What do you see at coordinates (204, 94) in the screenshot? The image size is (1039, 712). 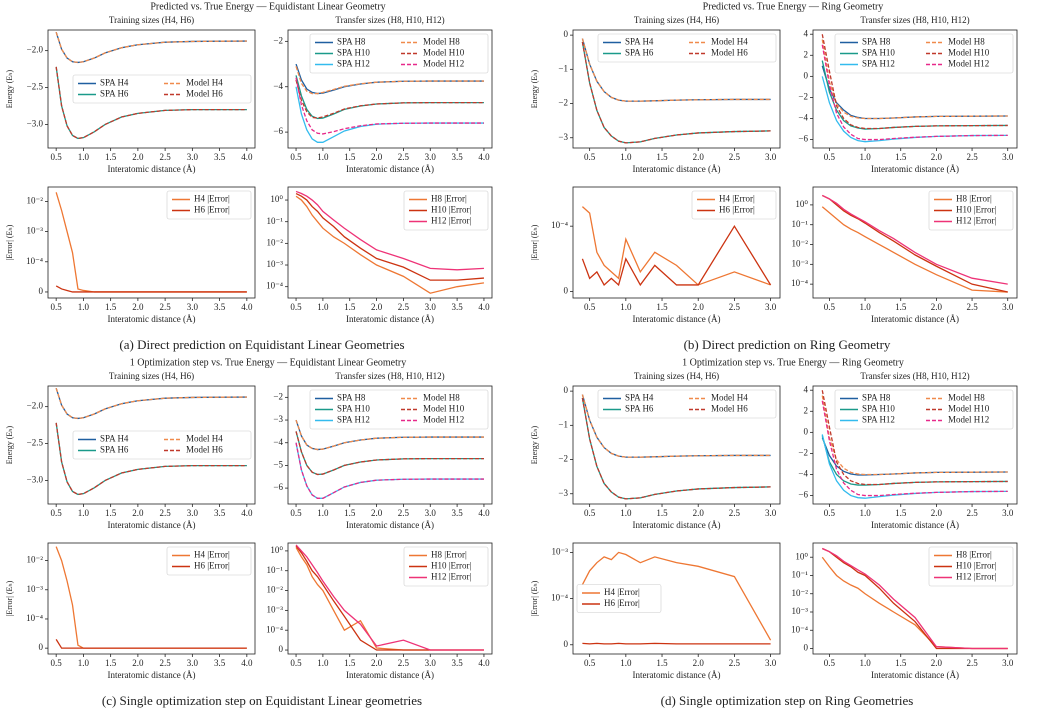 I see `legend-label: Model H6` at bounding box center [204, 94].